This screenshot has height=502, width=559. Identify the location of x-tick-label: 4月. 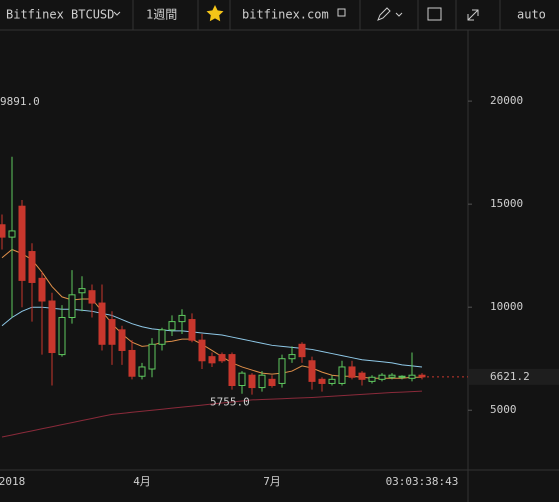
(142, 481).